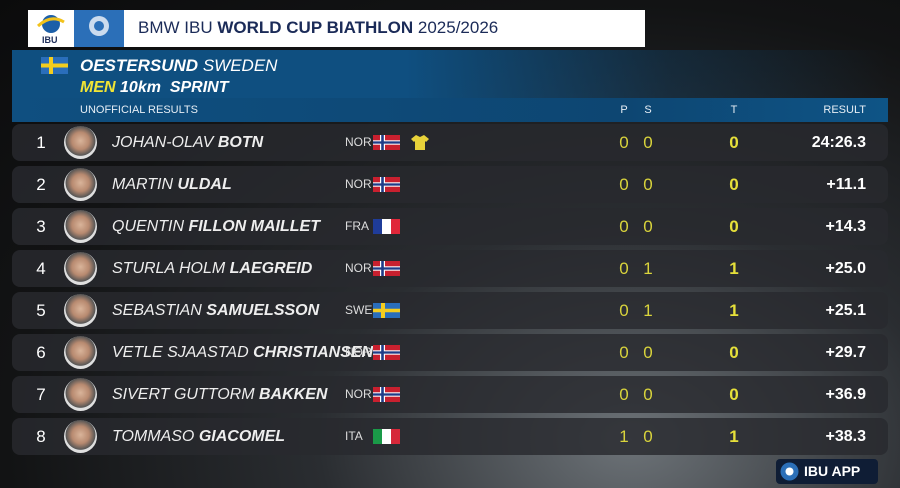  What do you see at coordinates (50, 40) in the screenshot?
I see `logo-text: IBU` at bounding box center [50, 40].